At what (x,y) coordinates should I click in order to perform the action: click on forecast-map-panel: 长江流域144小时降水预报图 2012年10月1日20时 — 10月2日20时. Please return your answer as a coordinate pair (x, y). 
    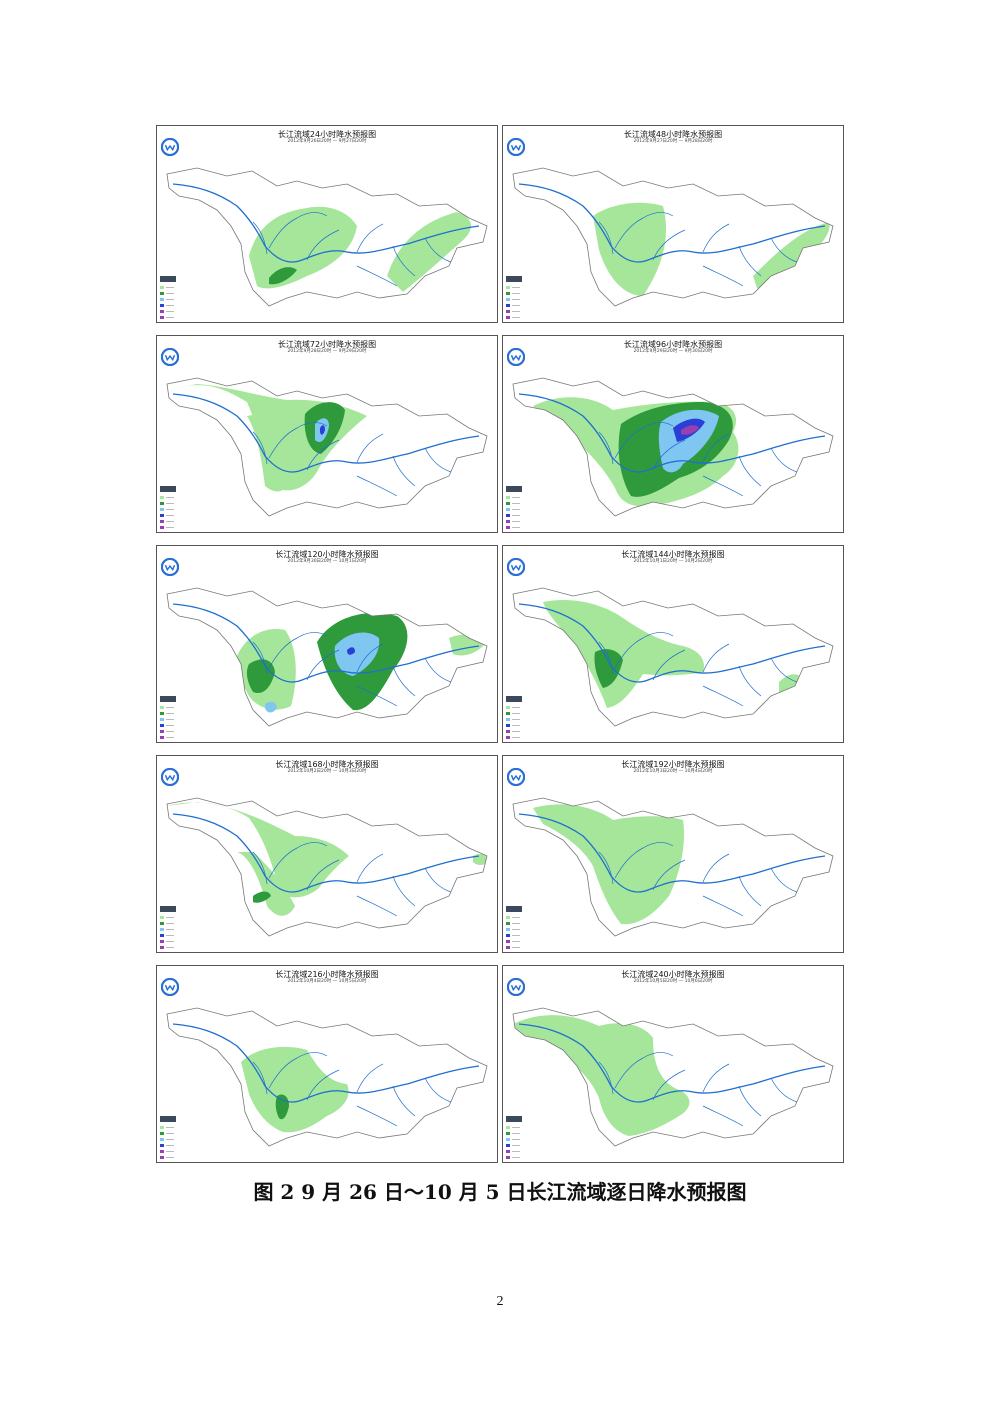
    Looking at the image, I should click on (673, 644).